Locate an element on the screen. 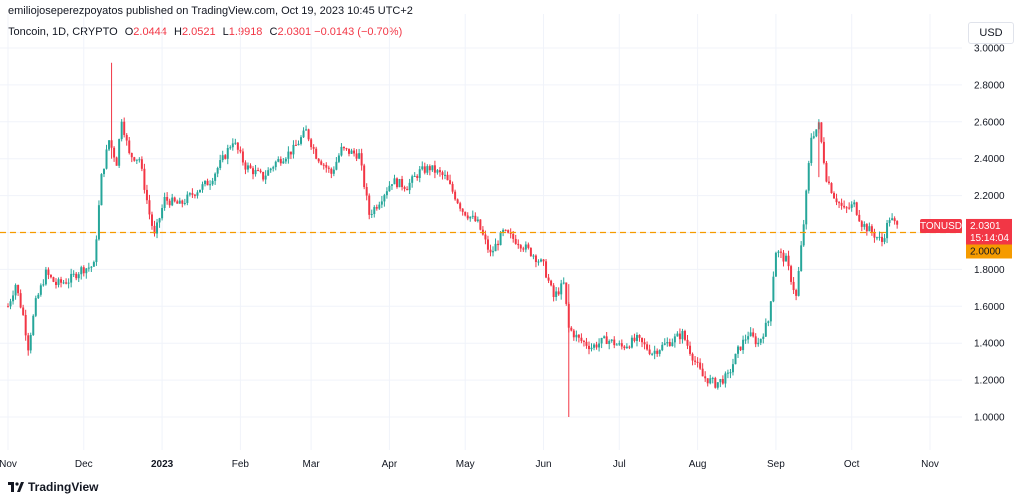 The width and height of the screenshot is (1024, 499). currency-button: USD is located at coordinates (991, 33).